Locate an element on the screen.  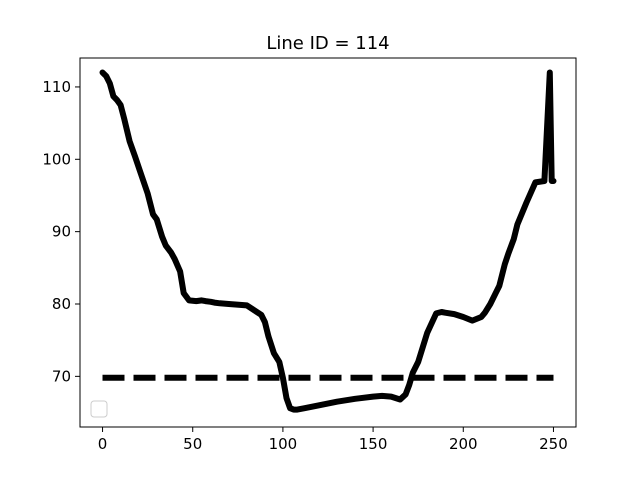
y-tick-label: 100 is located at coordinates (56, 159).